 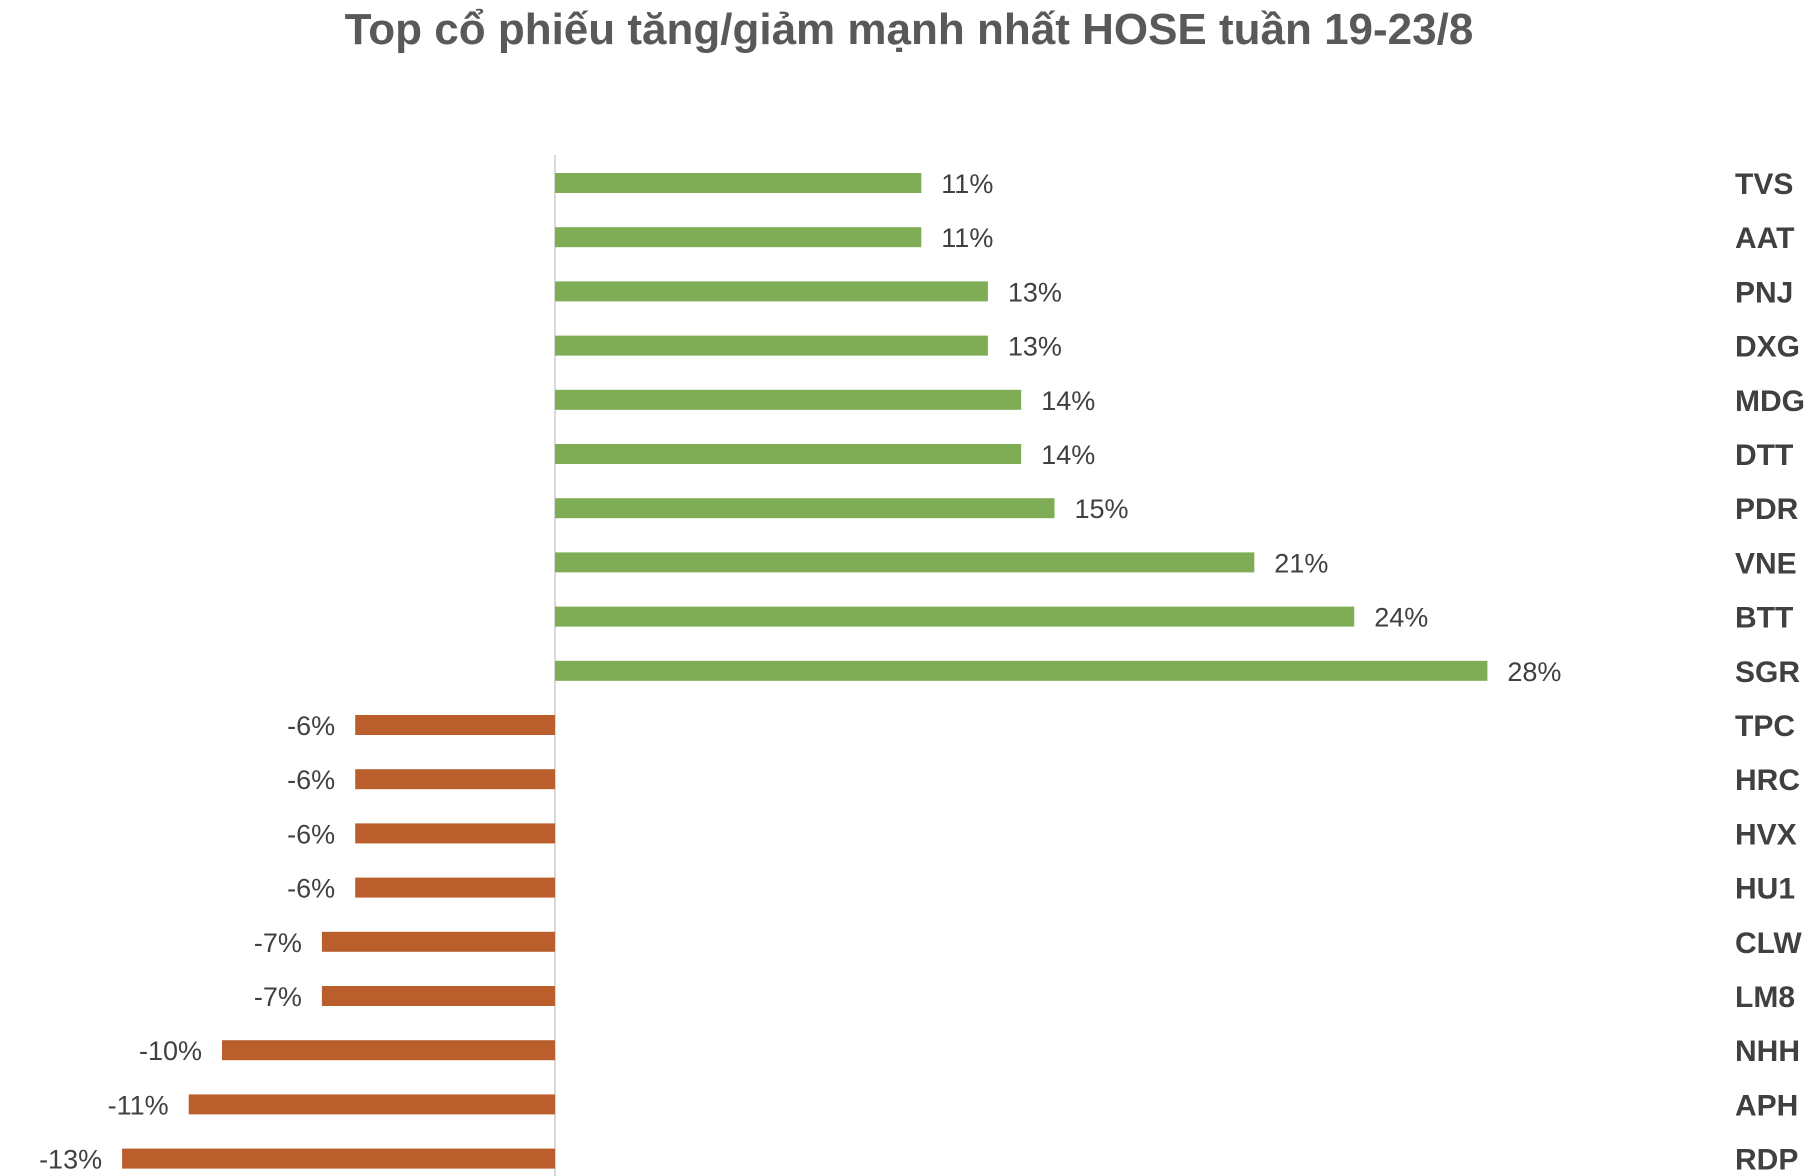 I want to click on bar-pdr, so click(x=805, y=508).